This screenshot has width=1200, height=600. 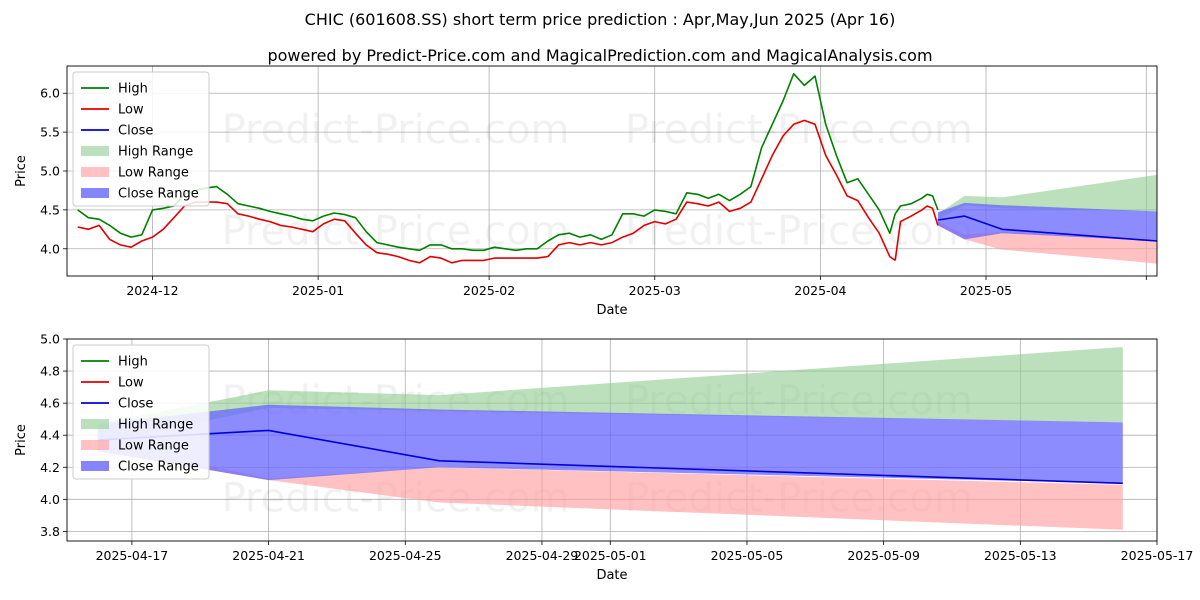 I want to click on x-tick-label: 2025-05-05, so click(x=747, y=555).